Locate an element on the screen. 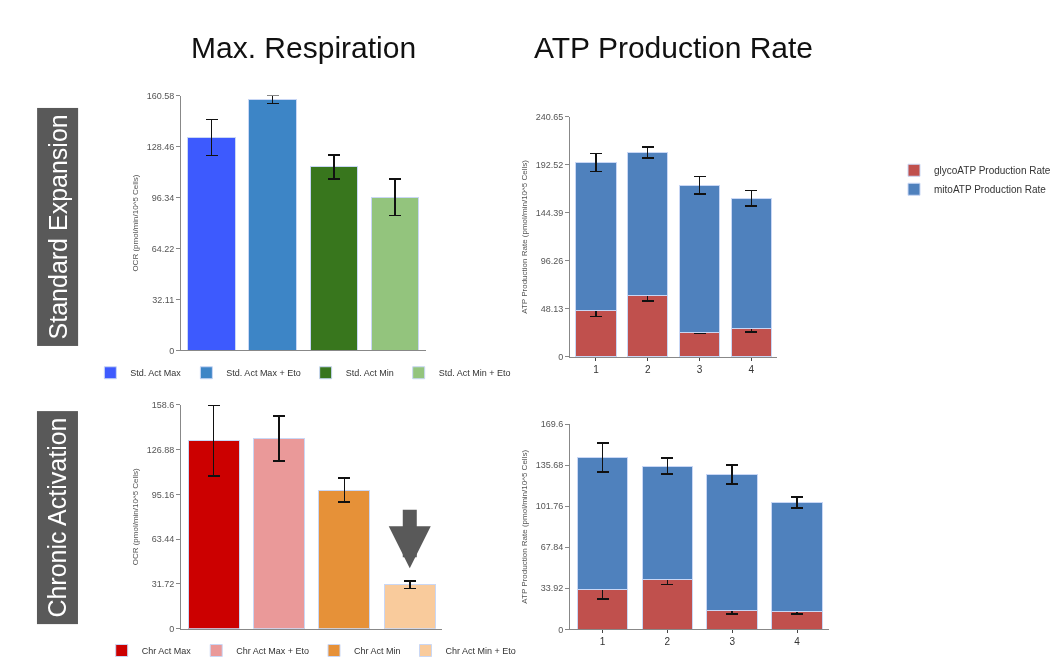 This screenshot has height=665, width=1056. y-tick-label: 31.72 is located at coordinates (163, 584).